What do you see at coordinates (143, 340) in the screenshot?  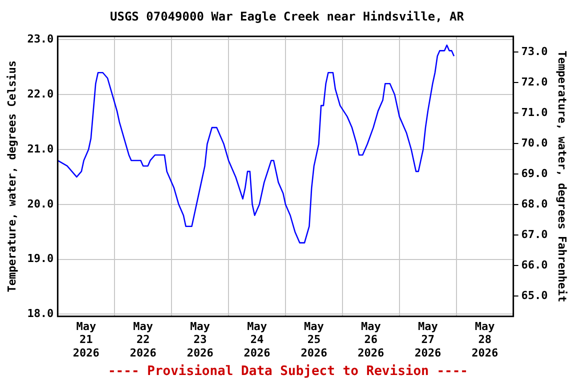 I see `x-tick-label: May 22 2026` at bounding box center [143, 340].